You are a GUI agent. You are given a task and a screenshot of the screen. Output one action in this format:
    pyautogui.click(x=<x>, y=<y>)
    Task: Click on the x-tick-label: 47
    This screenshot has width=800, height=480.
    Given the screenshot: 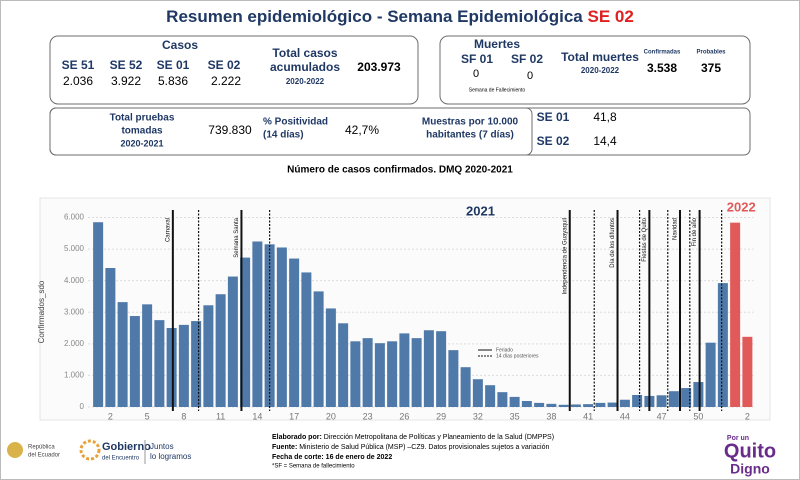 What is the action you would take?
    pyautogui.click(x=662, y=416)
    